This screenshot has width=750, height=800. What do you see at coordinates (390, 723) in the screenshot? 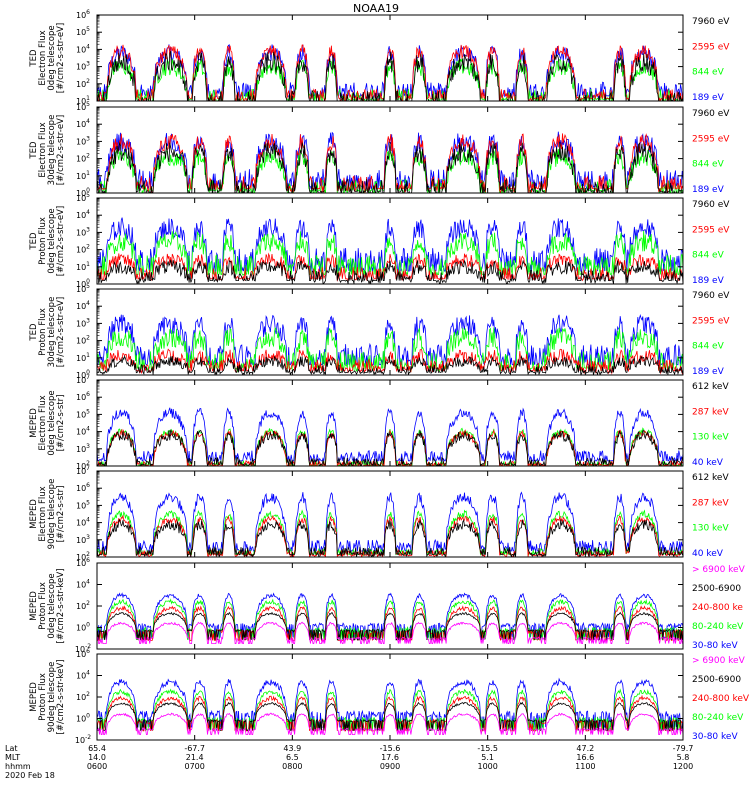
I see `series-meped-p-90-magenta` at bounding box center [390, 723].